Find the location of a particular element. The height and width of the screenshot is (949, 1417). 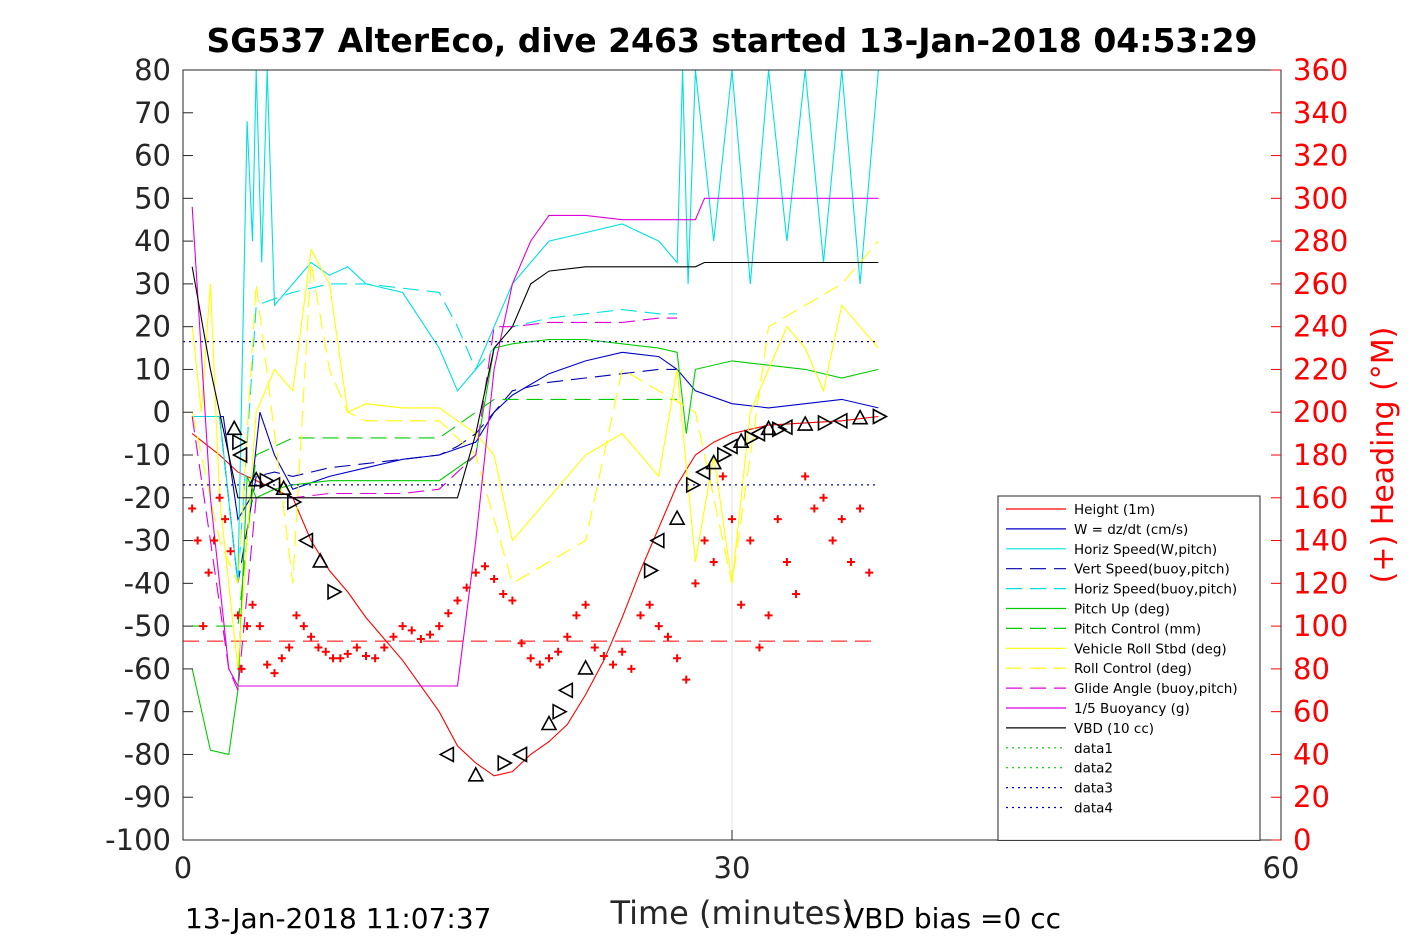

legend-entry-label: Vert Speed(buoy,pitch) is located at coordinates (1152, 570).